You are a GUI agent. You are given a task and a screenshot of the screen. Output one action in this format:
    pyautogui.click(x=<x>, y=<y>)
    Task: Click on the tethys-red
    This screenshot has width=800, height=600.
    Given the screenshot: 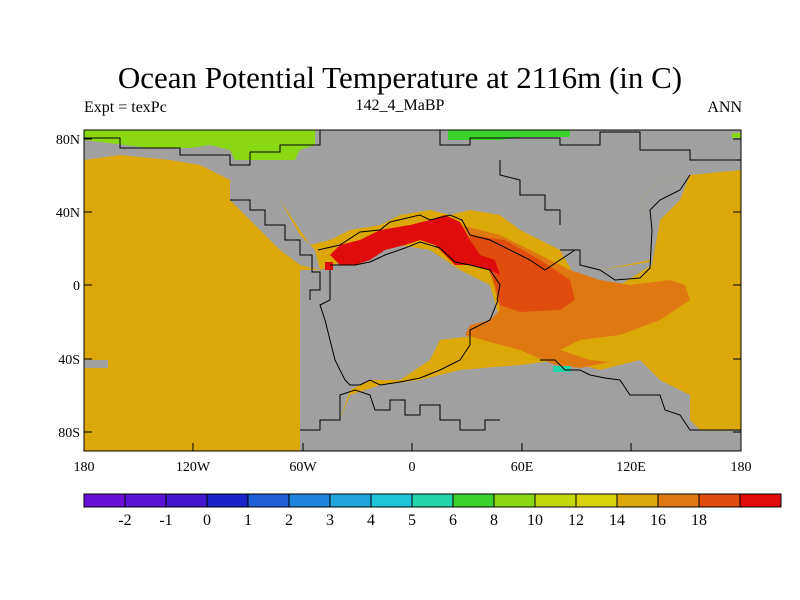 What is the action you would take?
    pyautogui.click(x=412, y=245)
    